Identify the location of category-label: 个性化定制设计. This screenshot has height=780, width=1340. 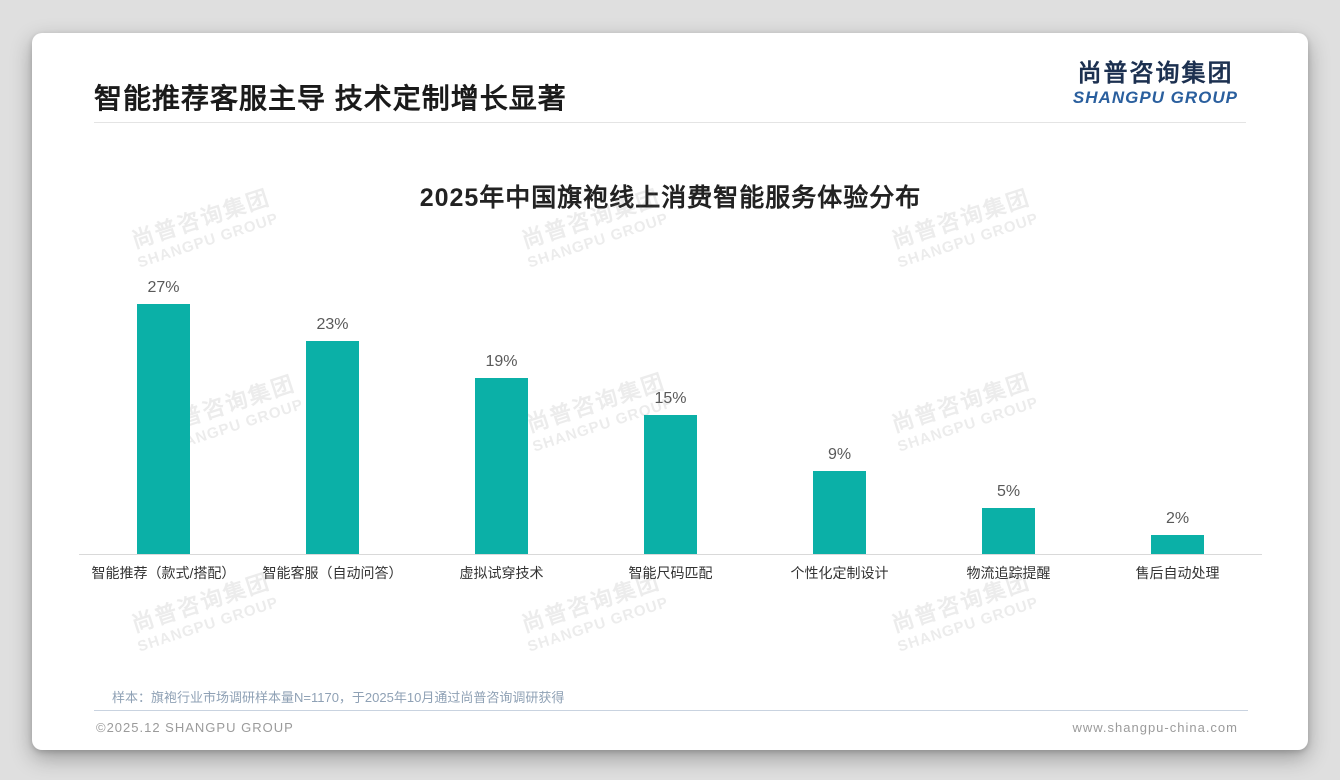
(839, 573).